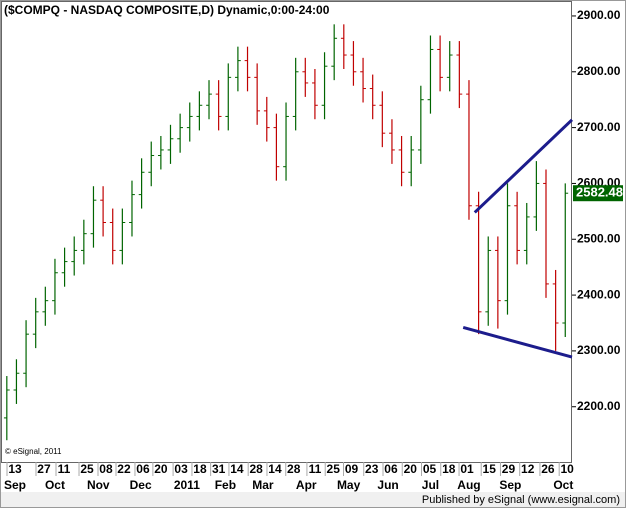 The image size is (626, 508). Describe the element at coordinates (548, 469) in the screenshot. I see `x-tick-label: 26` at that location.